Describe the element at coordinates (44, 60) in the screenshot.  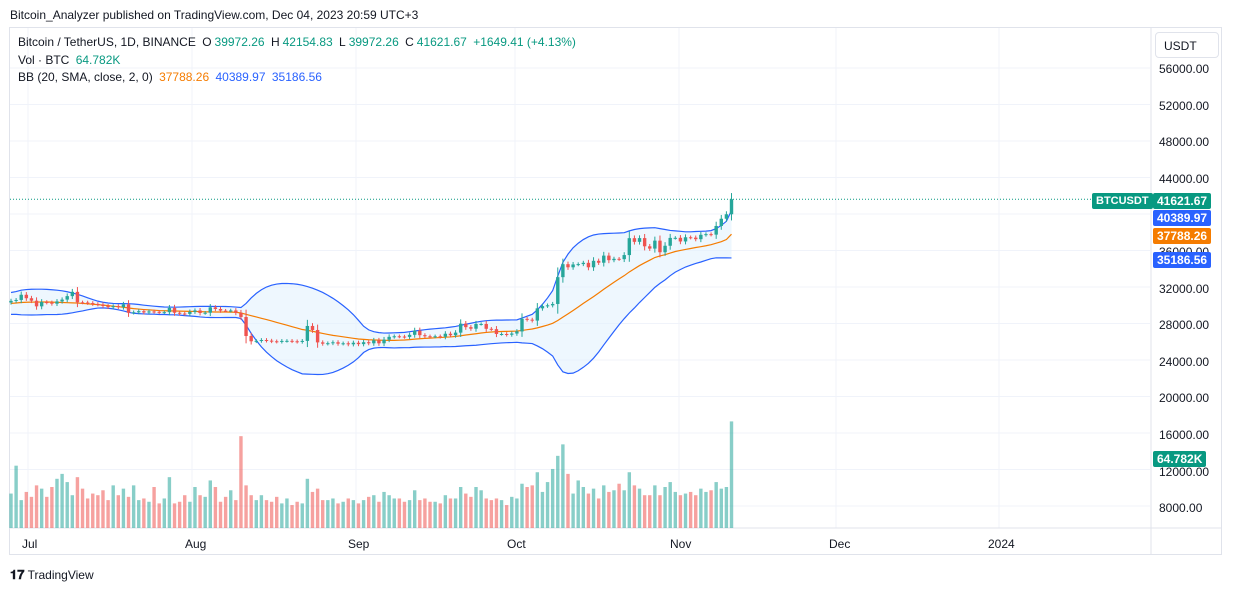
I see `legend-vol-label: Vol · BTC` at that location.